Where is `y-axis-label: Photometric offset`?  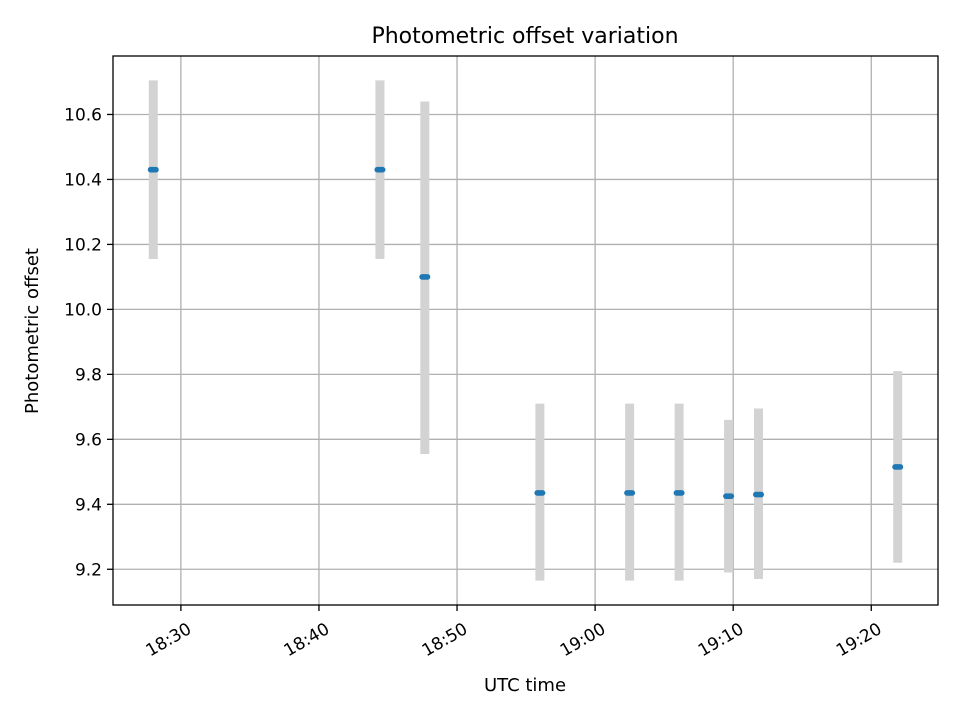
y-axis-label: Photometric offset is located at coordinates (32, 331).